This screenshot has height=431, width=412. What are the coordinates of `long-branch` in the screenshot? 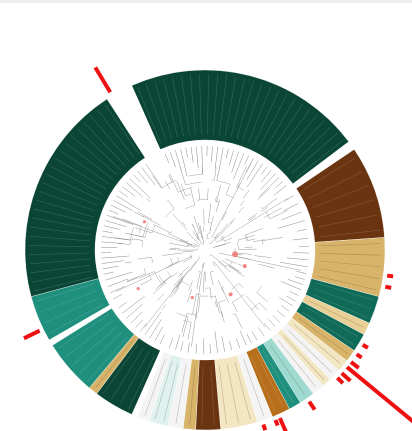 It's located at (259, 261).